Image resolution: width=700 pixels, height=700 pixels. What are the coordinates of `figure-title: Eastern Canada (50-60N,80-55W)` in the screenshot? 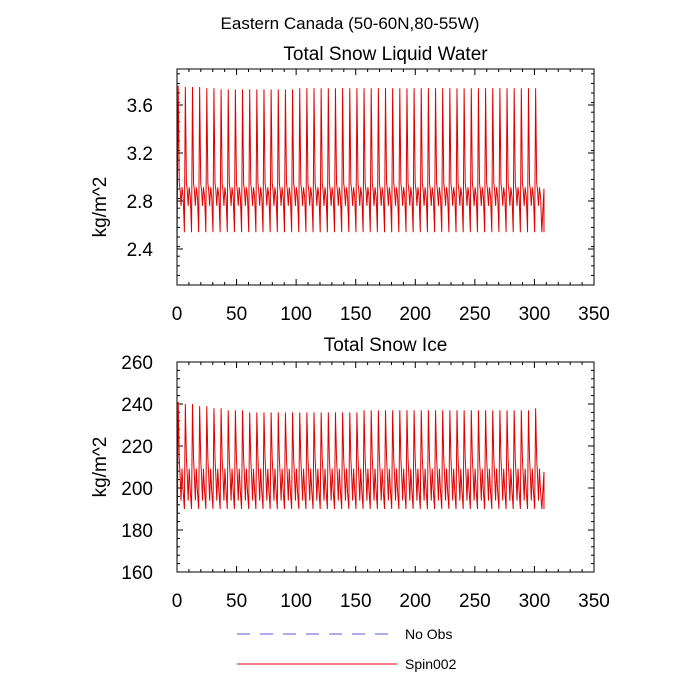 It's located at (350, 23).